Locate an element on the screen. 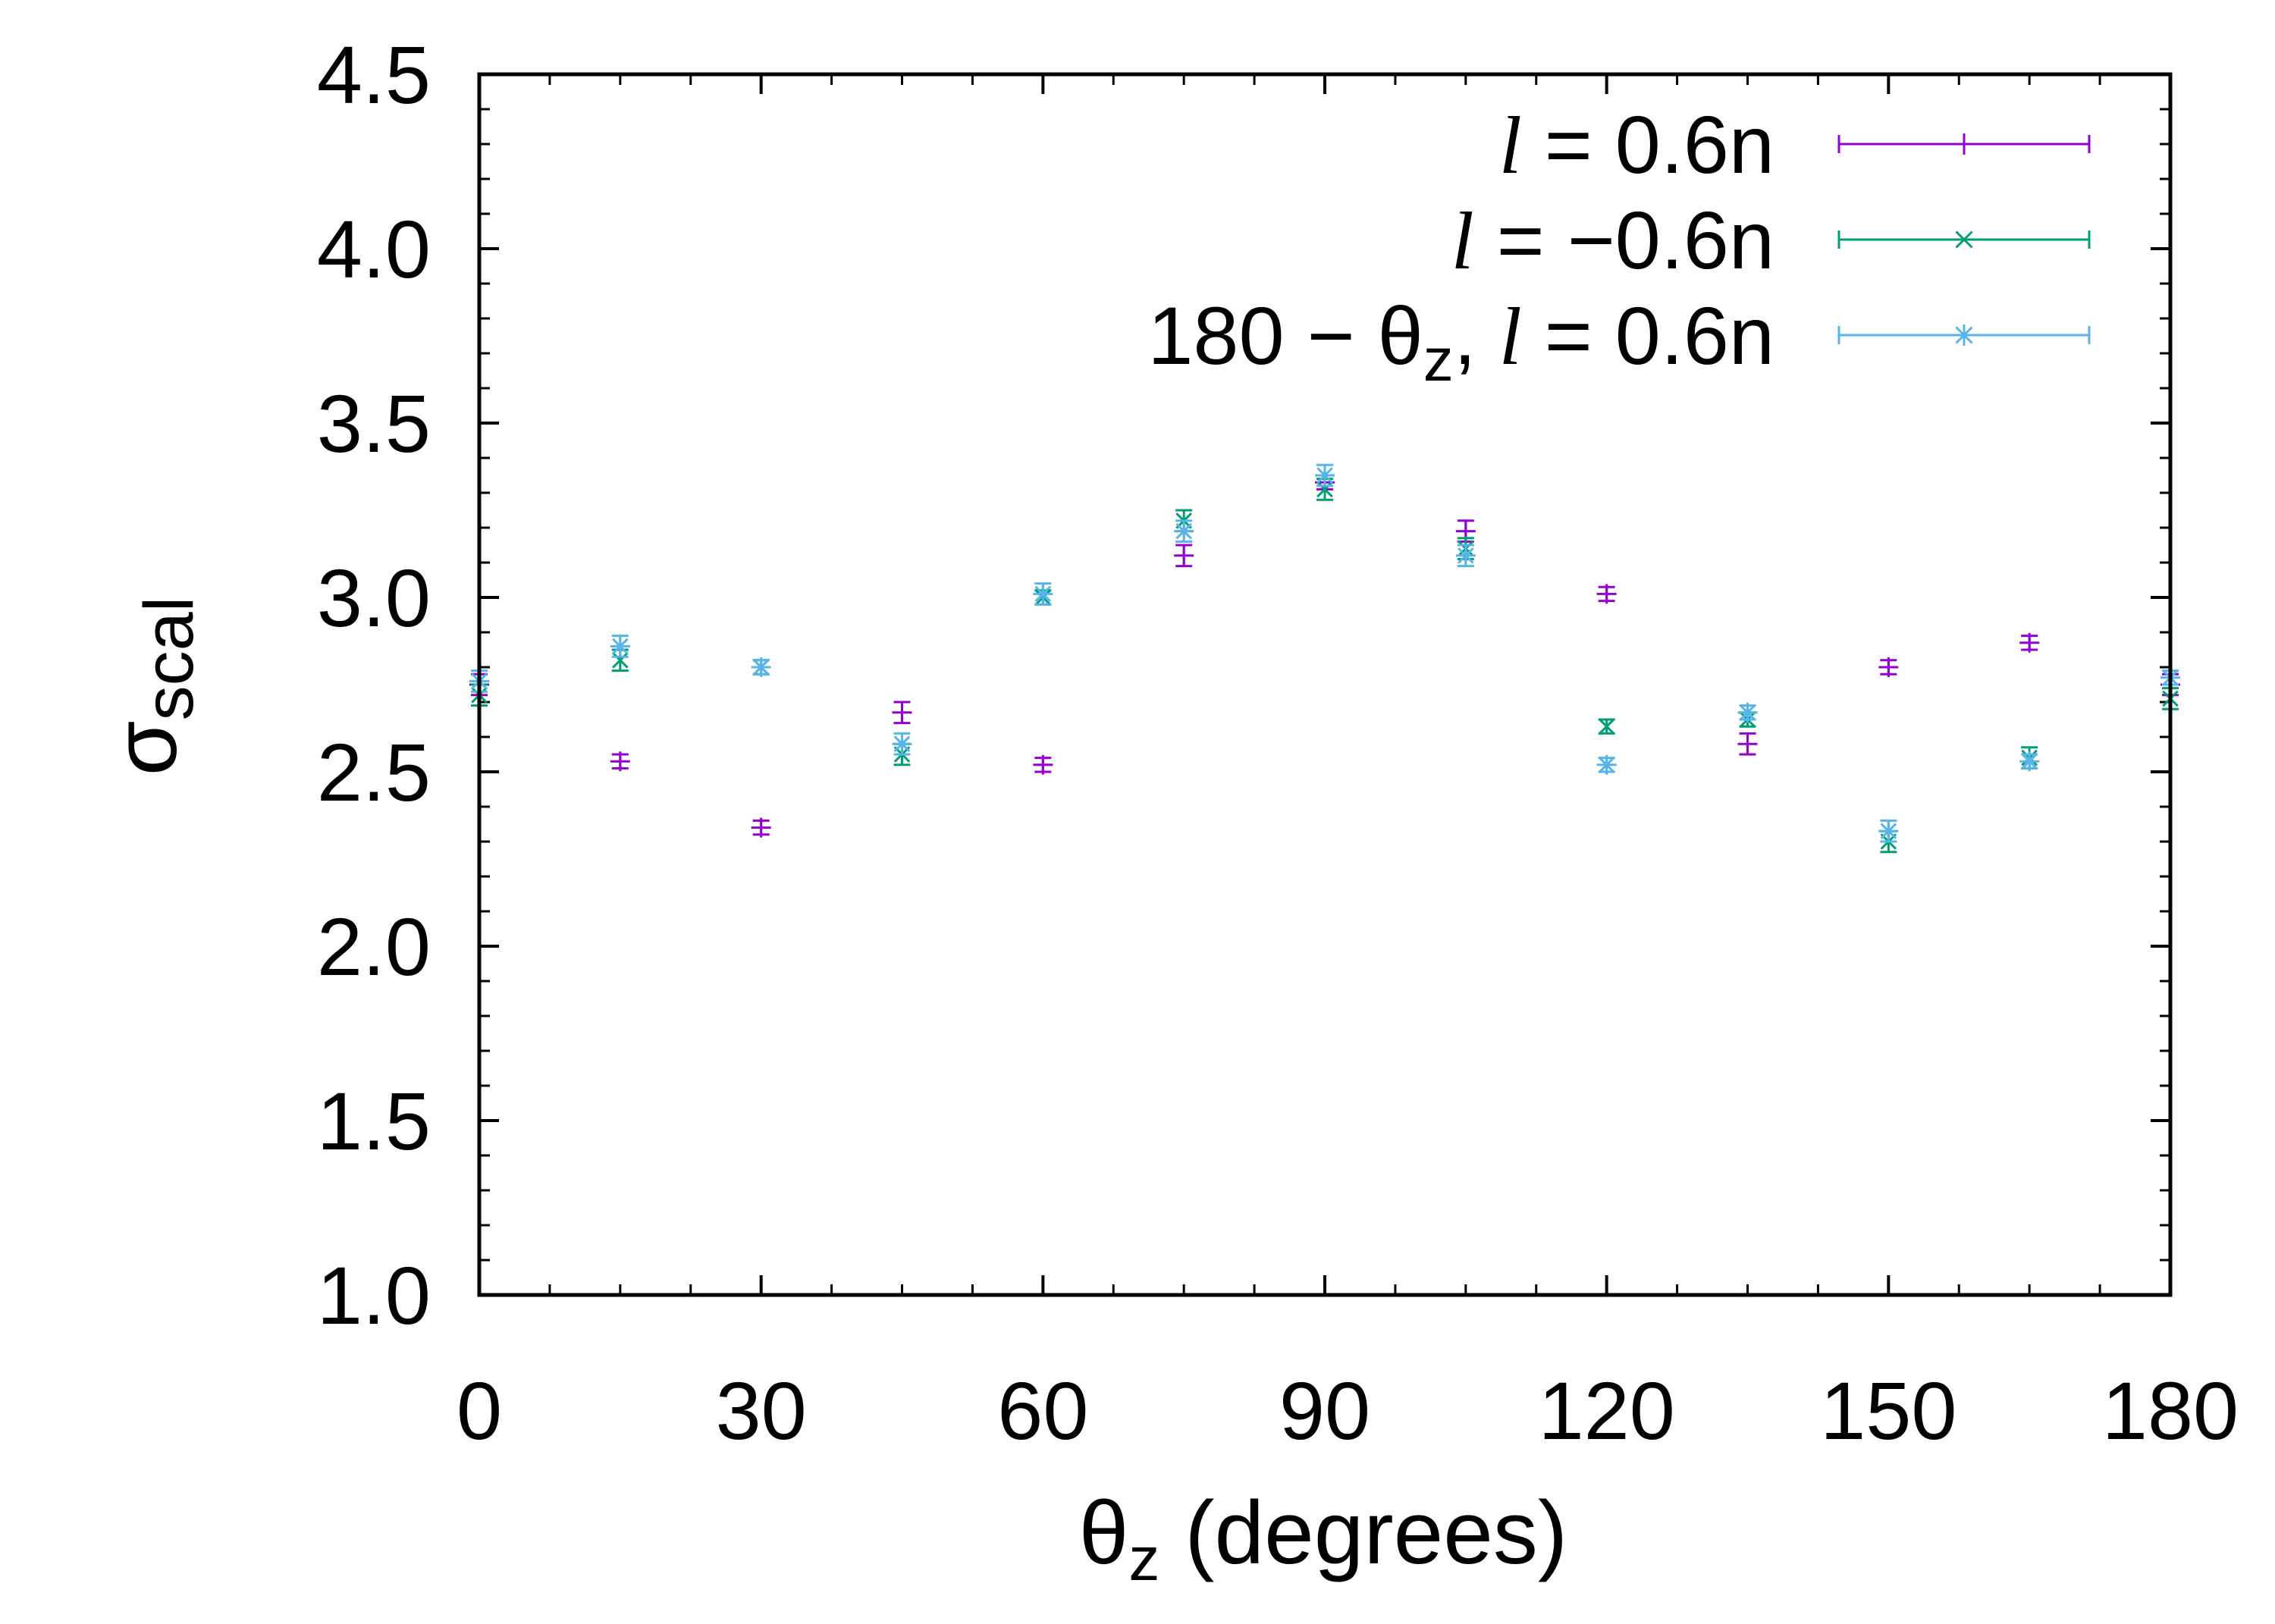 The width and height of the screenshot is (2275, 1624). x-tick-label: 30 is located at coordinates (761, 1410).